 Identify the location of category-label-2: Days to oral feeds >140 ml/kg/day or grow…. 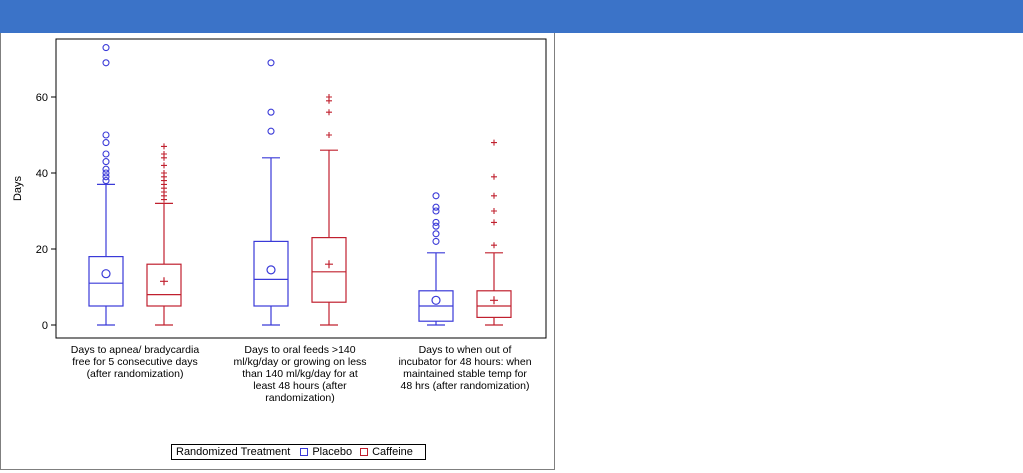
(299, 374).